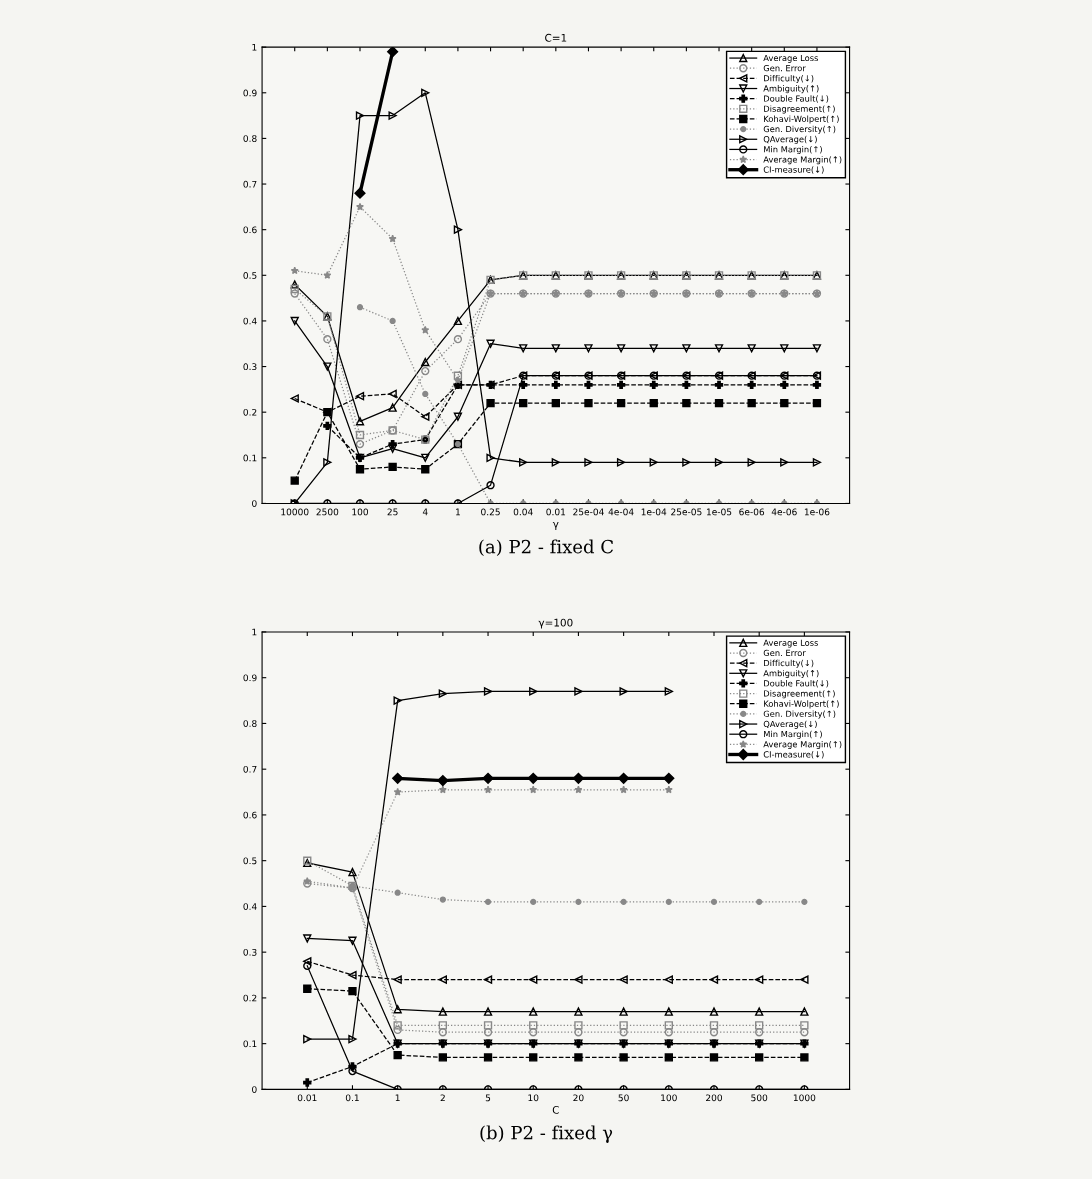  What do you see at coordinates (392, 512) in the screenshot?
I see `x-tick-label: 25` at bounding box center [392, 512].